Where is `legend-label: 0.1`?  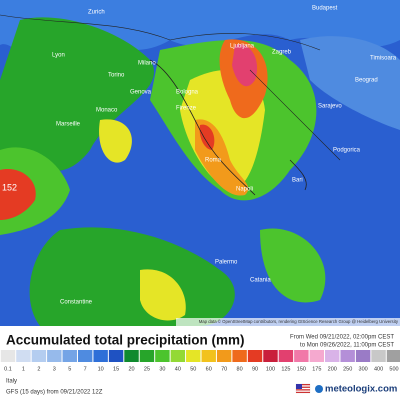 legend-label: 0.1 is located at coordinates (8, 369).